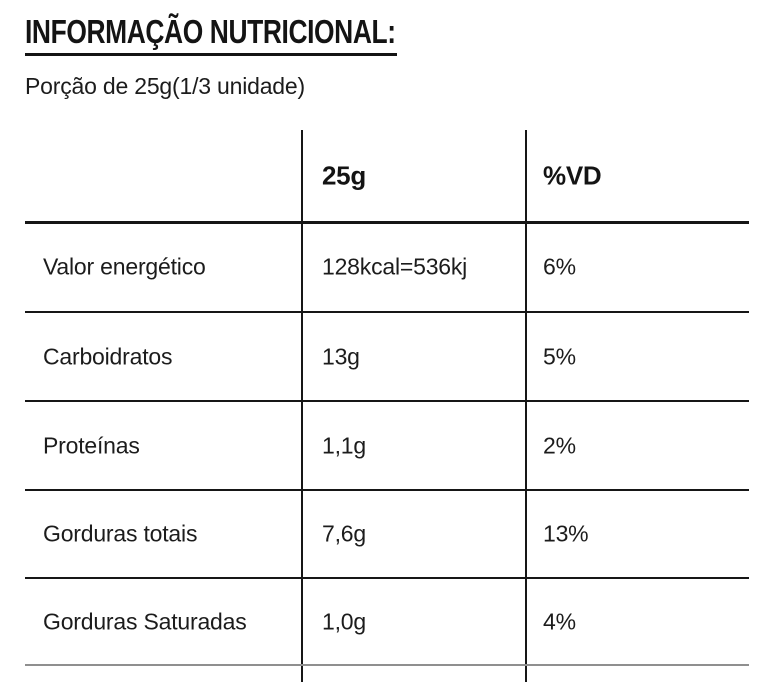 The height and width of the screenshot is (682, 773). I want to click on row-daily-value: 2%, so click(559, 445).